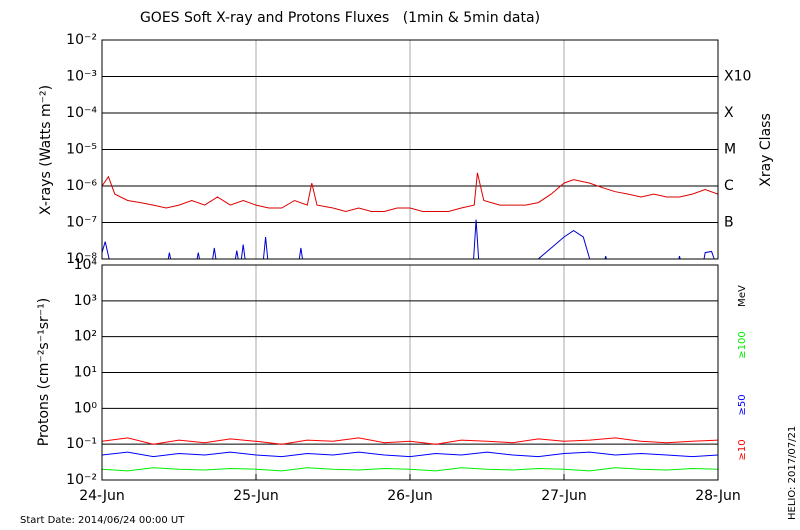 The width and height of the screenshot is (800, 530). Describe the element at coordinates (718, 496) in the screenshot. I see `x-tick-label: 28-Jun` at that location.